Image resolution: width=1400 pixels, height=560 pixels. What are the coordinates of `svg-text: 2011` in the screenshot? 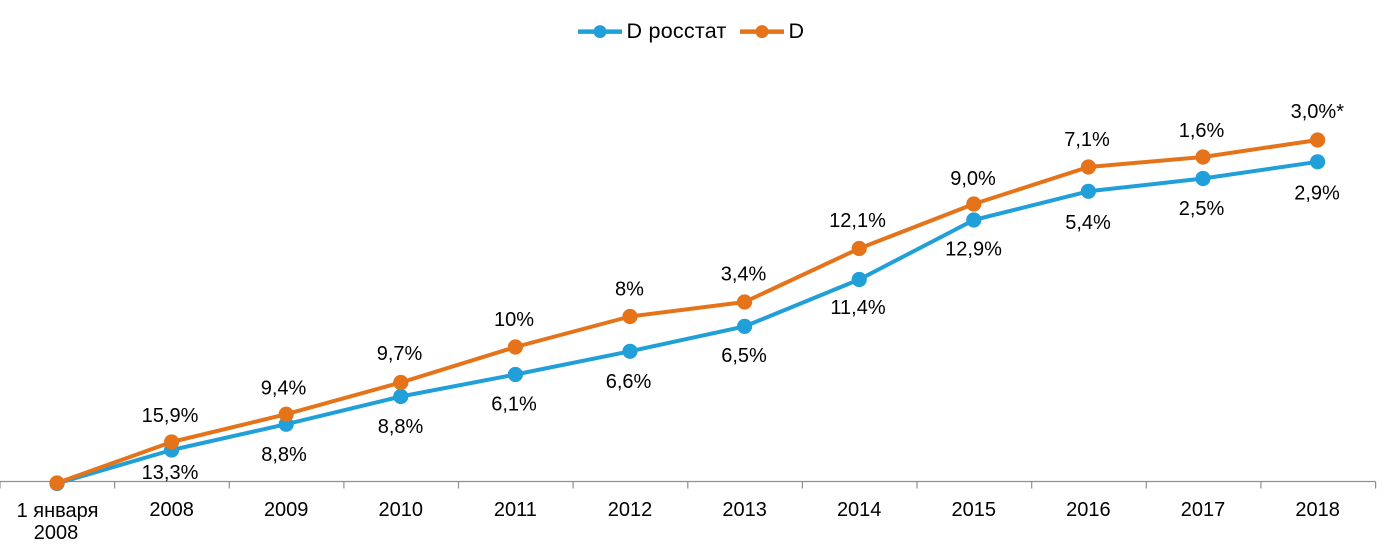 It's located at (515, 510).